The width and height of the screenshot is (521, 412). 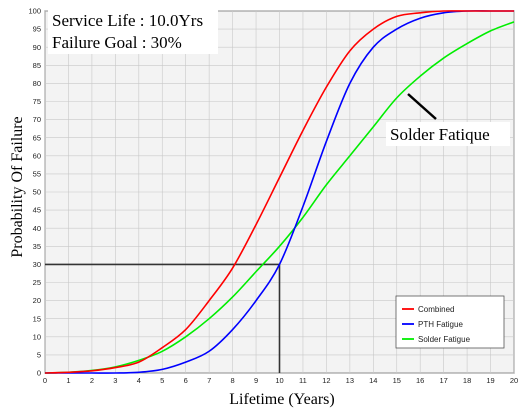 I want to click on y-tick-label: 30, so click(x=37, y=264).